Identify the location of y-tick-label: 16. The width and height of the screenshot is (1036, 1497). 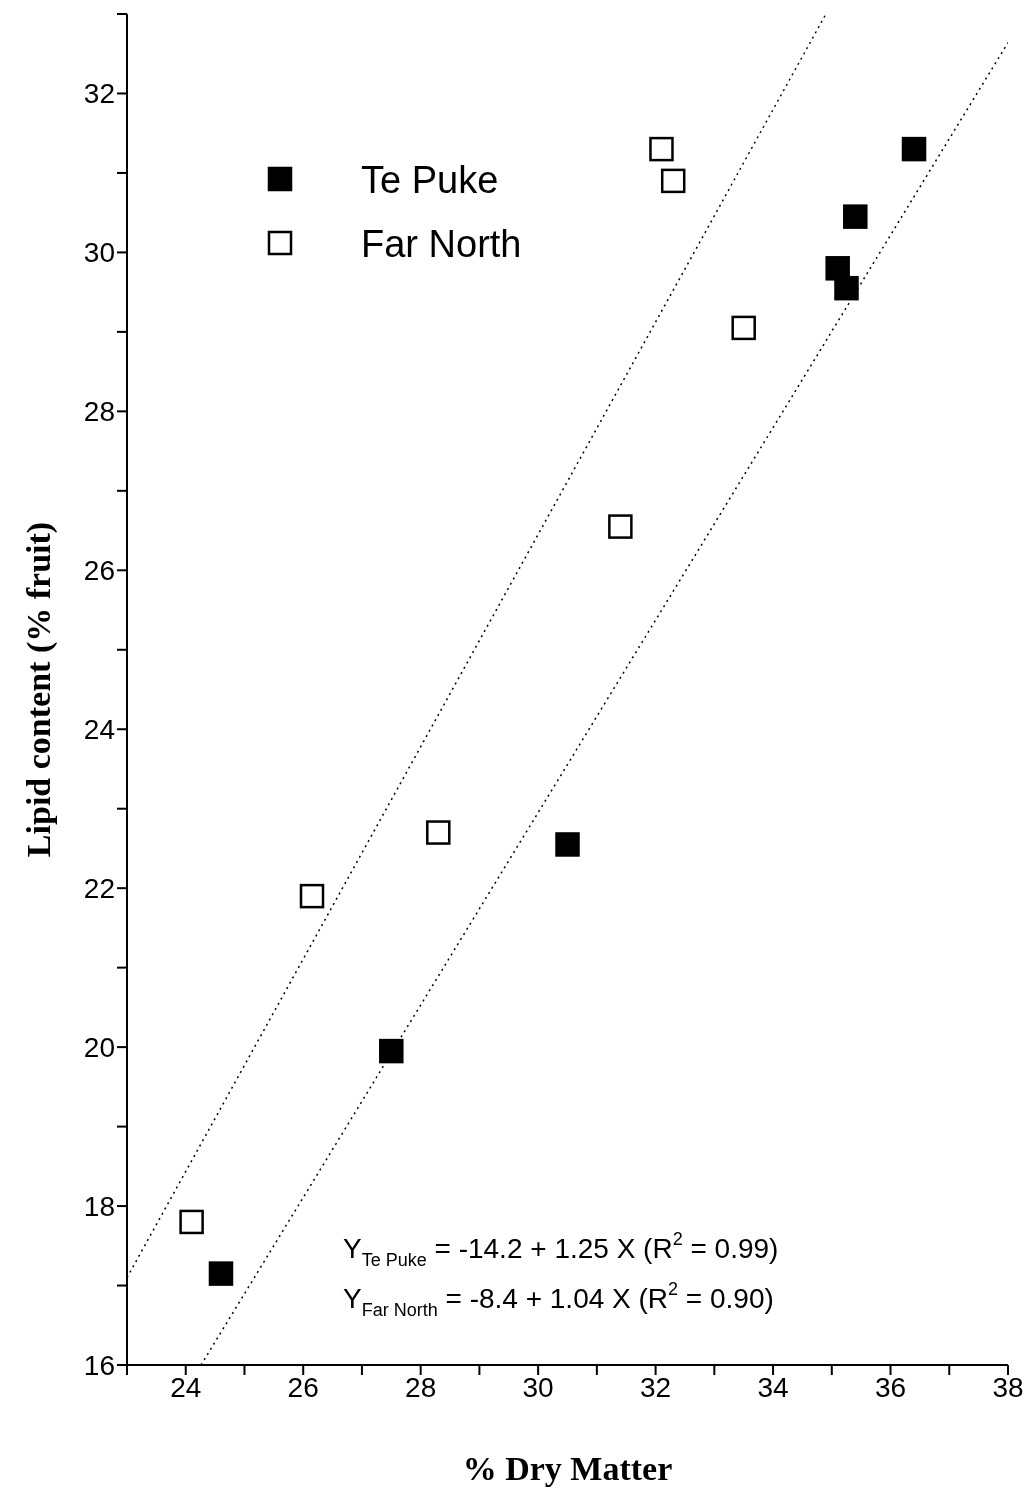
(99, 1365).